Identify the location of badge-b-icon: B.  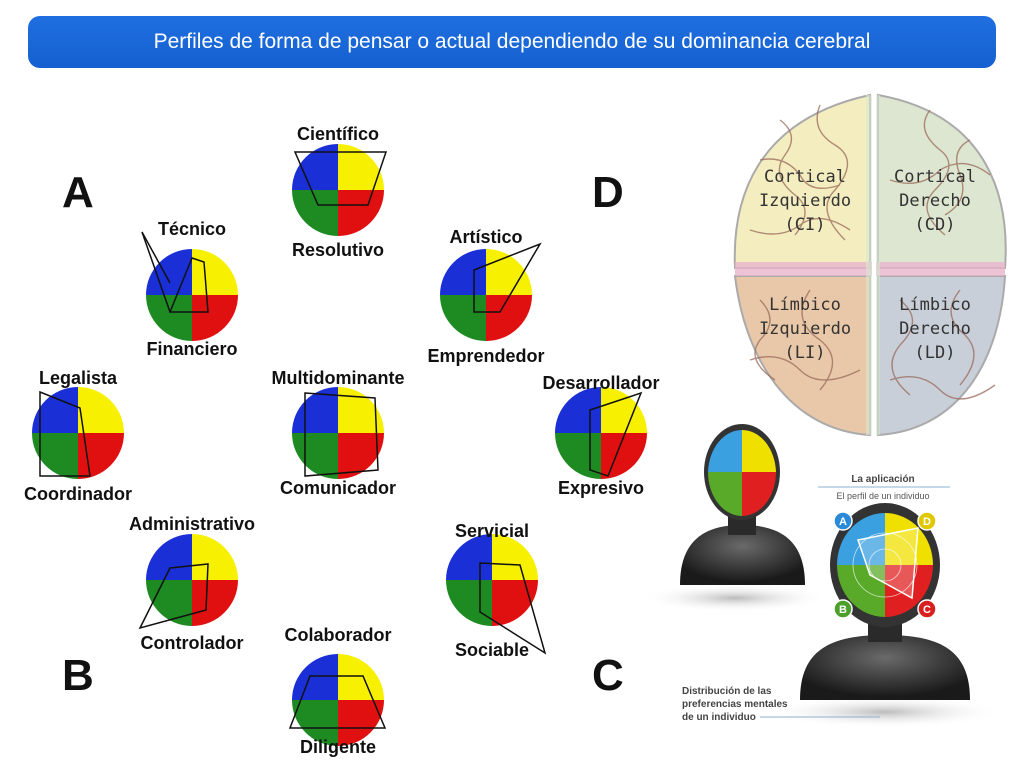
(843, 609).